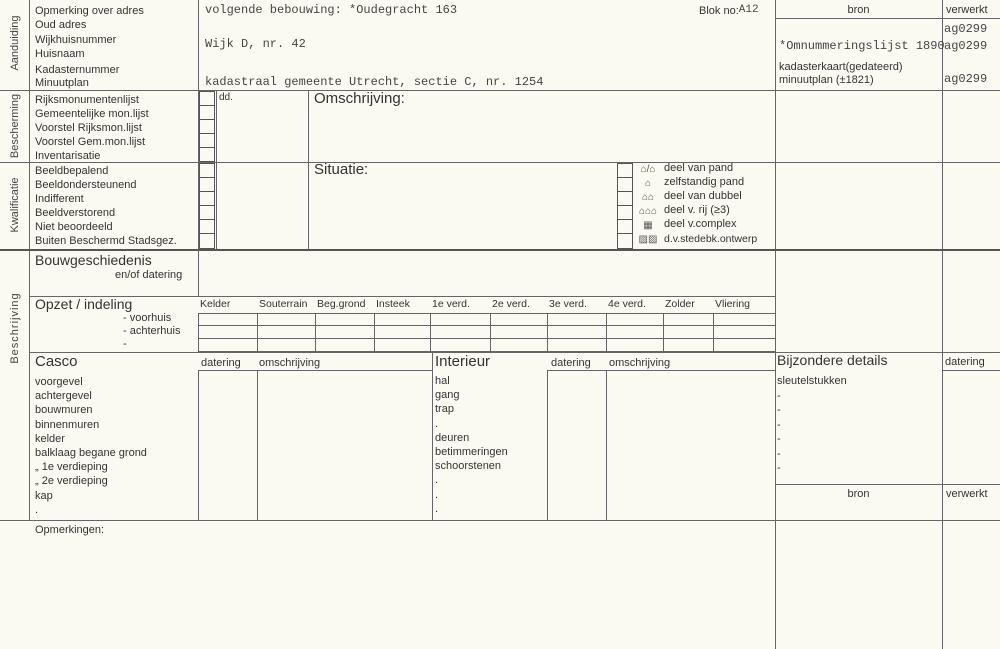 The height and width of the screenshot is (649, 1000). I want to click on checkbox-rijksmonumentenlijst, so click(207, 98).